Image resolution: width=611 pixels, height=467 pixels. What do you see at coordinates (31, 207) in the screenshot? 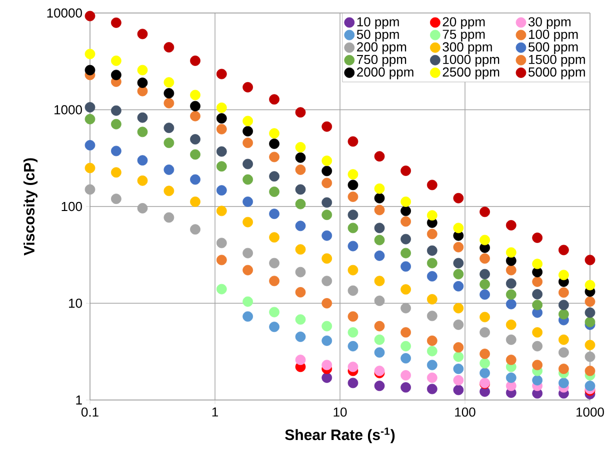
I see `y-axis-title: Viscosity (cP)` at bounding box center [31, 207].